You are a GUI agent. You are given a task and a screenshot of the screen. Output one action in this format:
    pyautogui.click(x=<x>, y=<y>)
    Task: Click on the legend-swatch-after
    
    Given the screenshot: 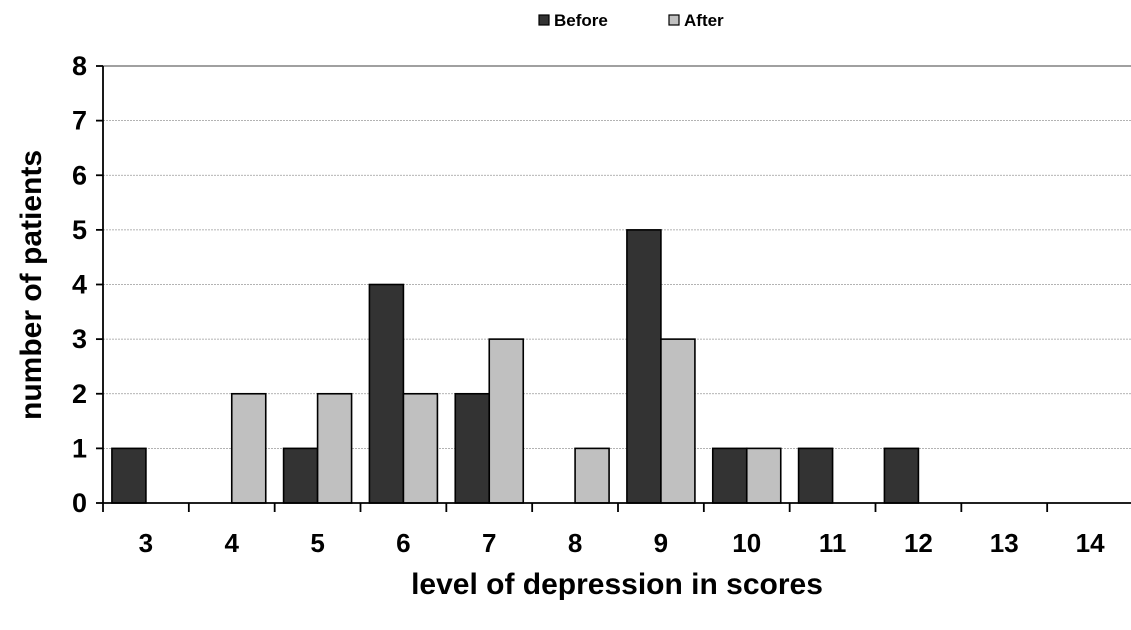 What is the action you would take?
    pyautogui.click(x=674, y=20)
    